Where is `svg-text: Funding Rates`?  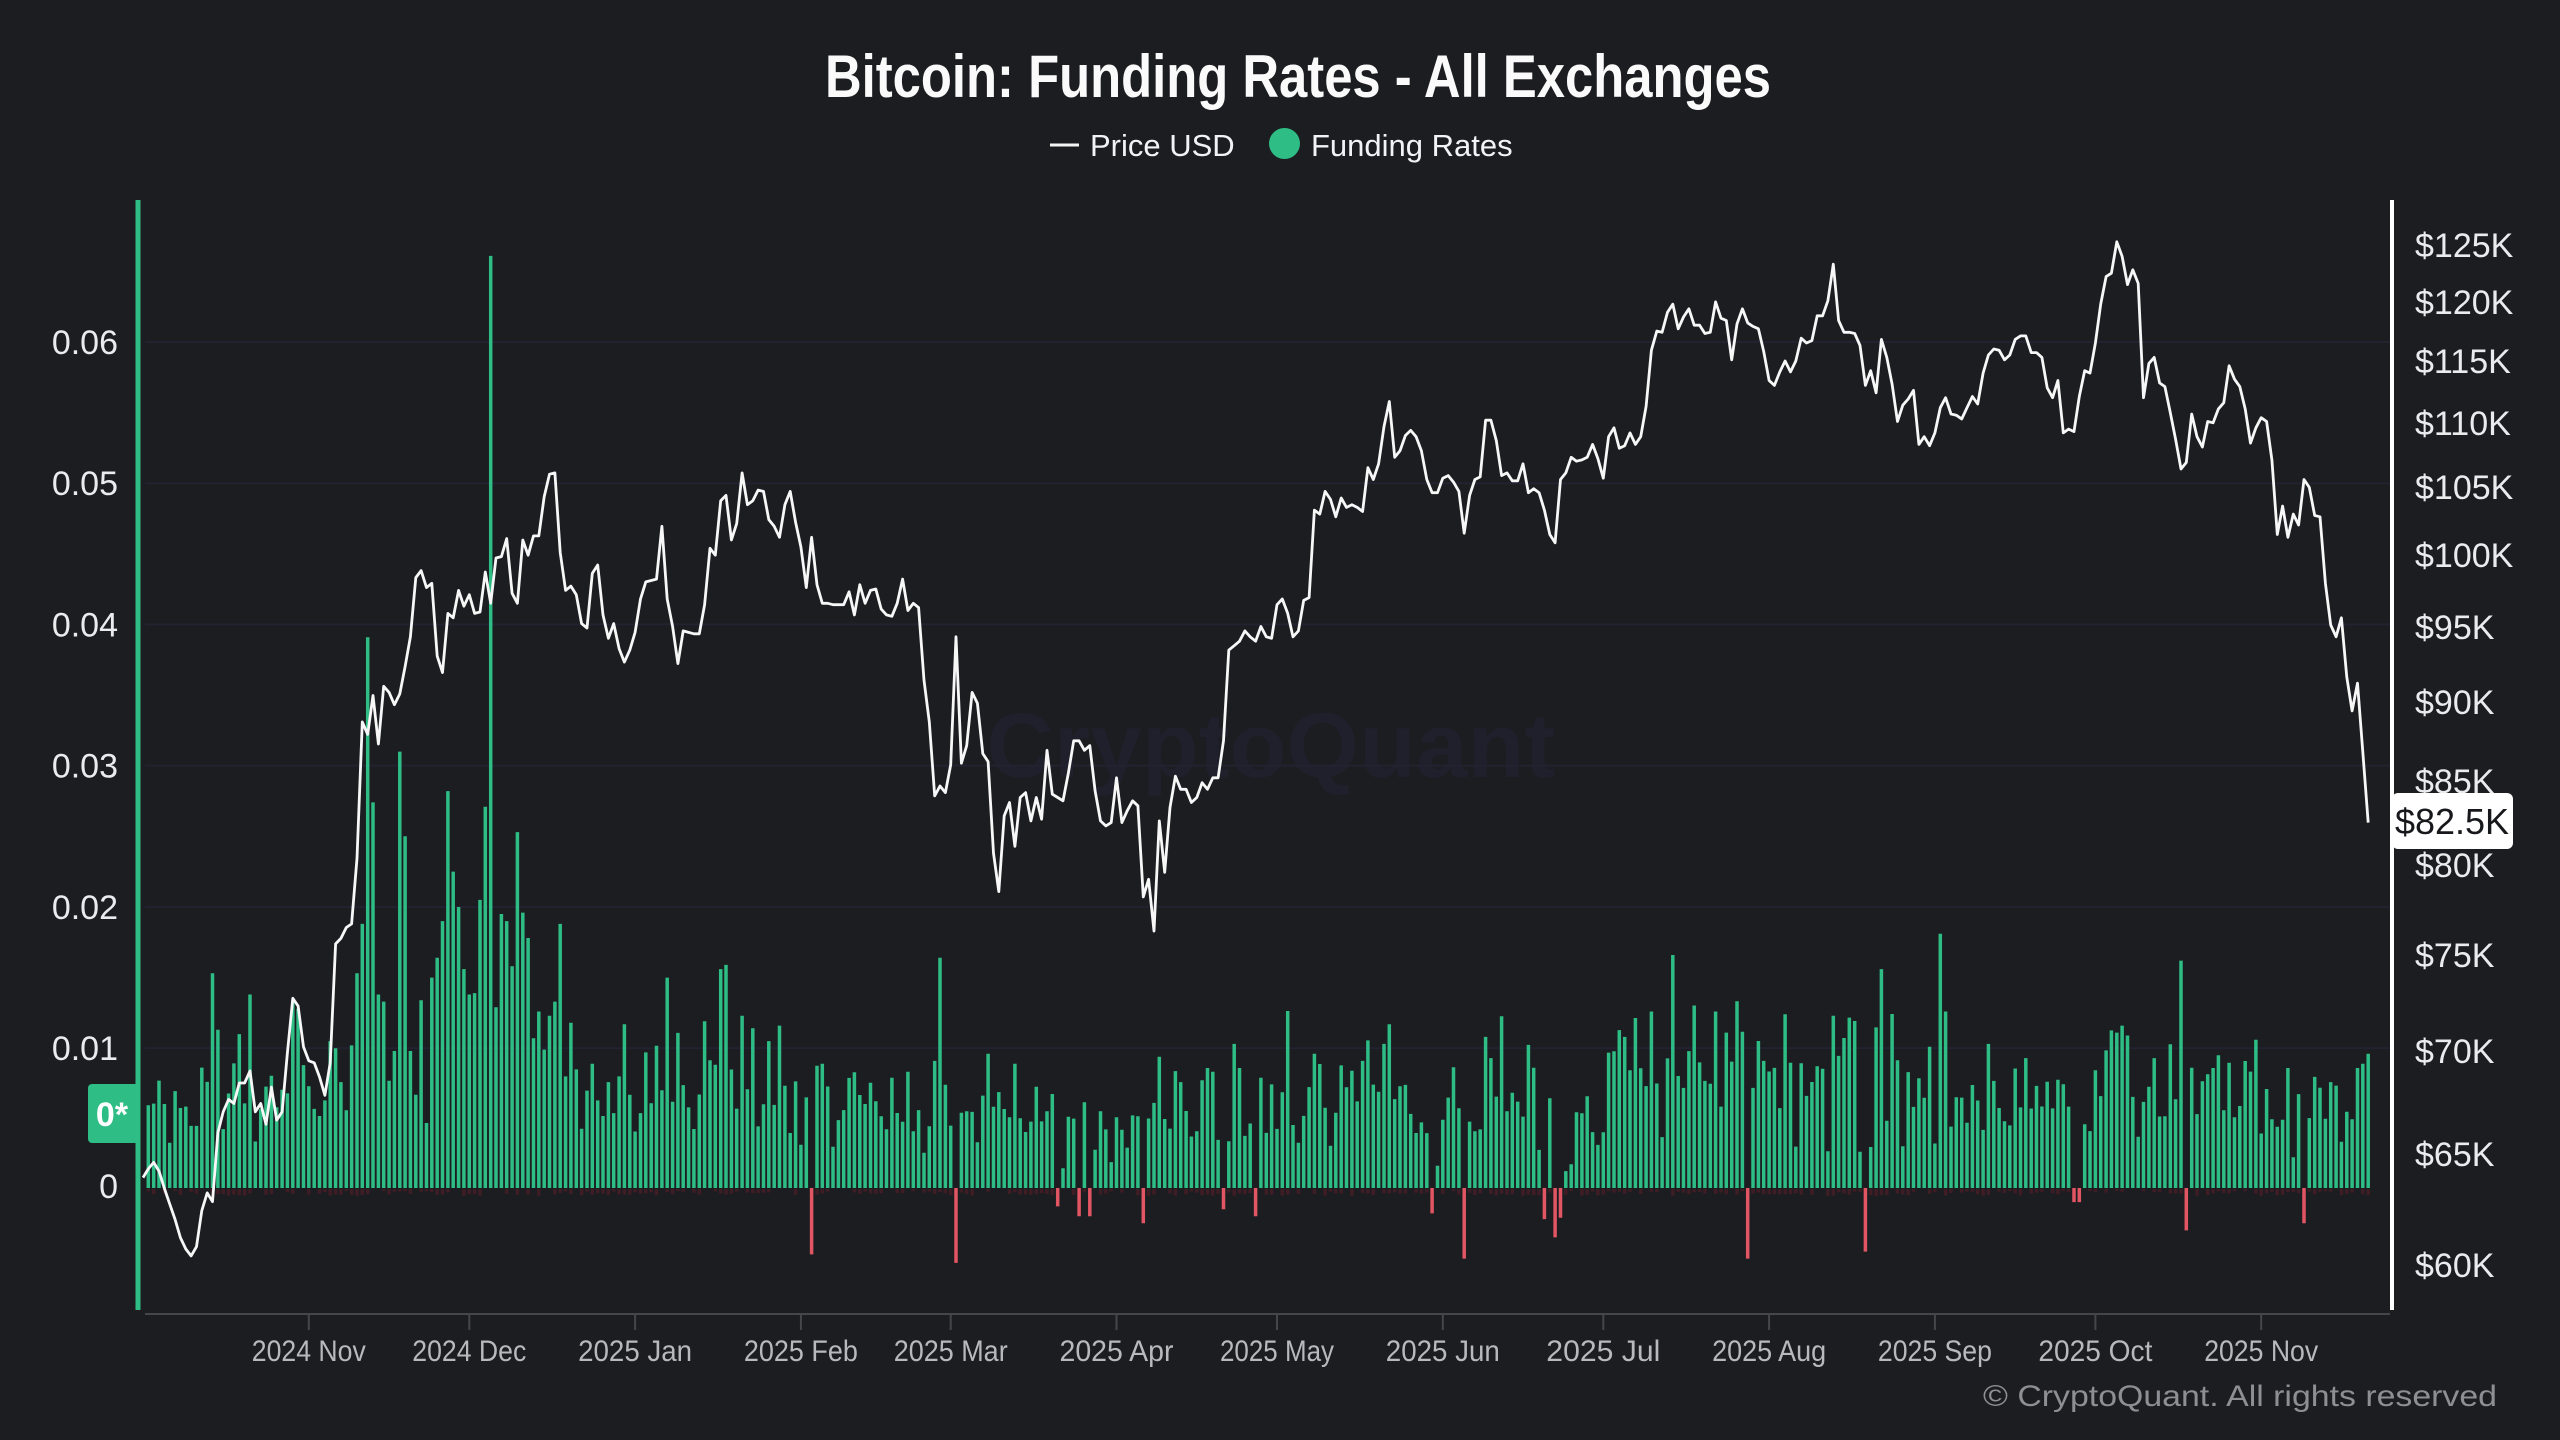
svg-text: Funding Rates is located at coordinates (1412, 145).